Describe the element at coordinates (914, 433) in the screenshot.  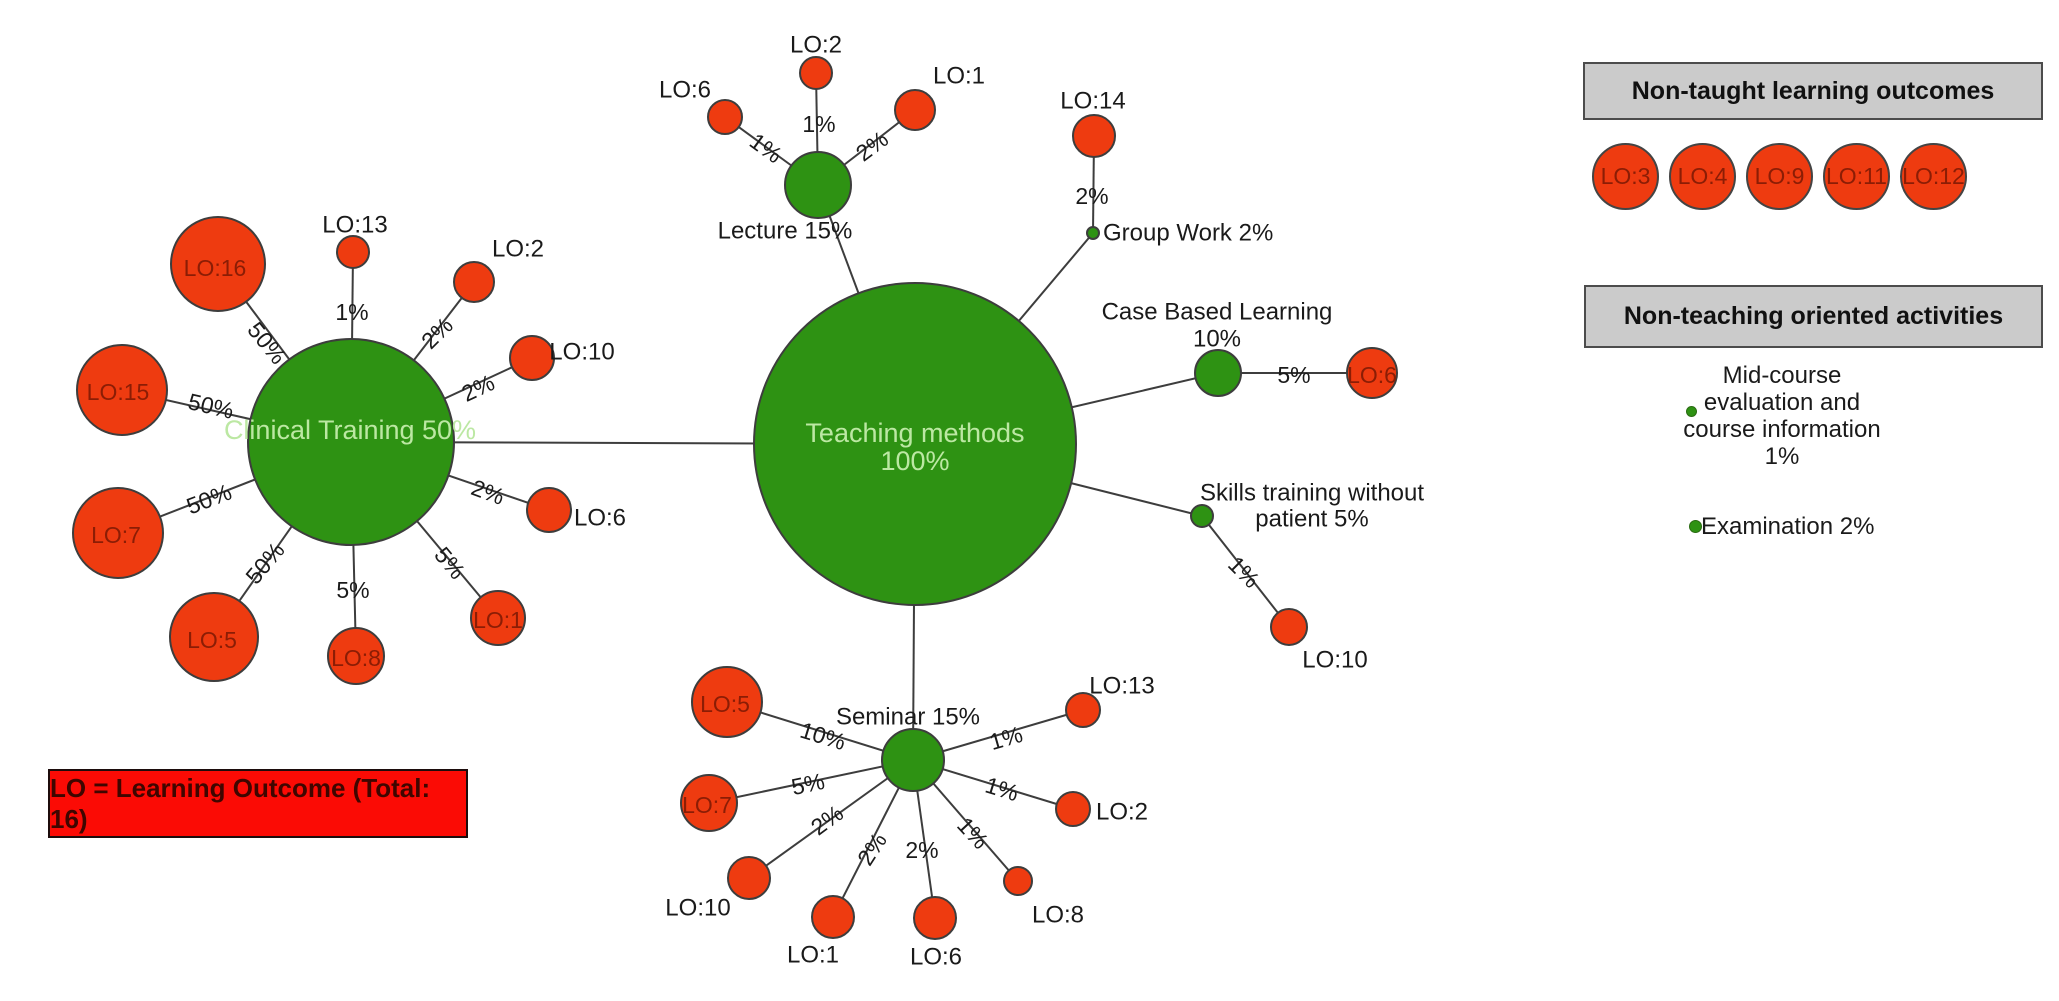
I see `node-teaching-label: Teaching methods` at that location.